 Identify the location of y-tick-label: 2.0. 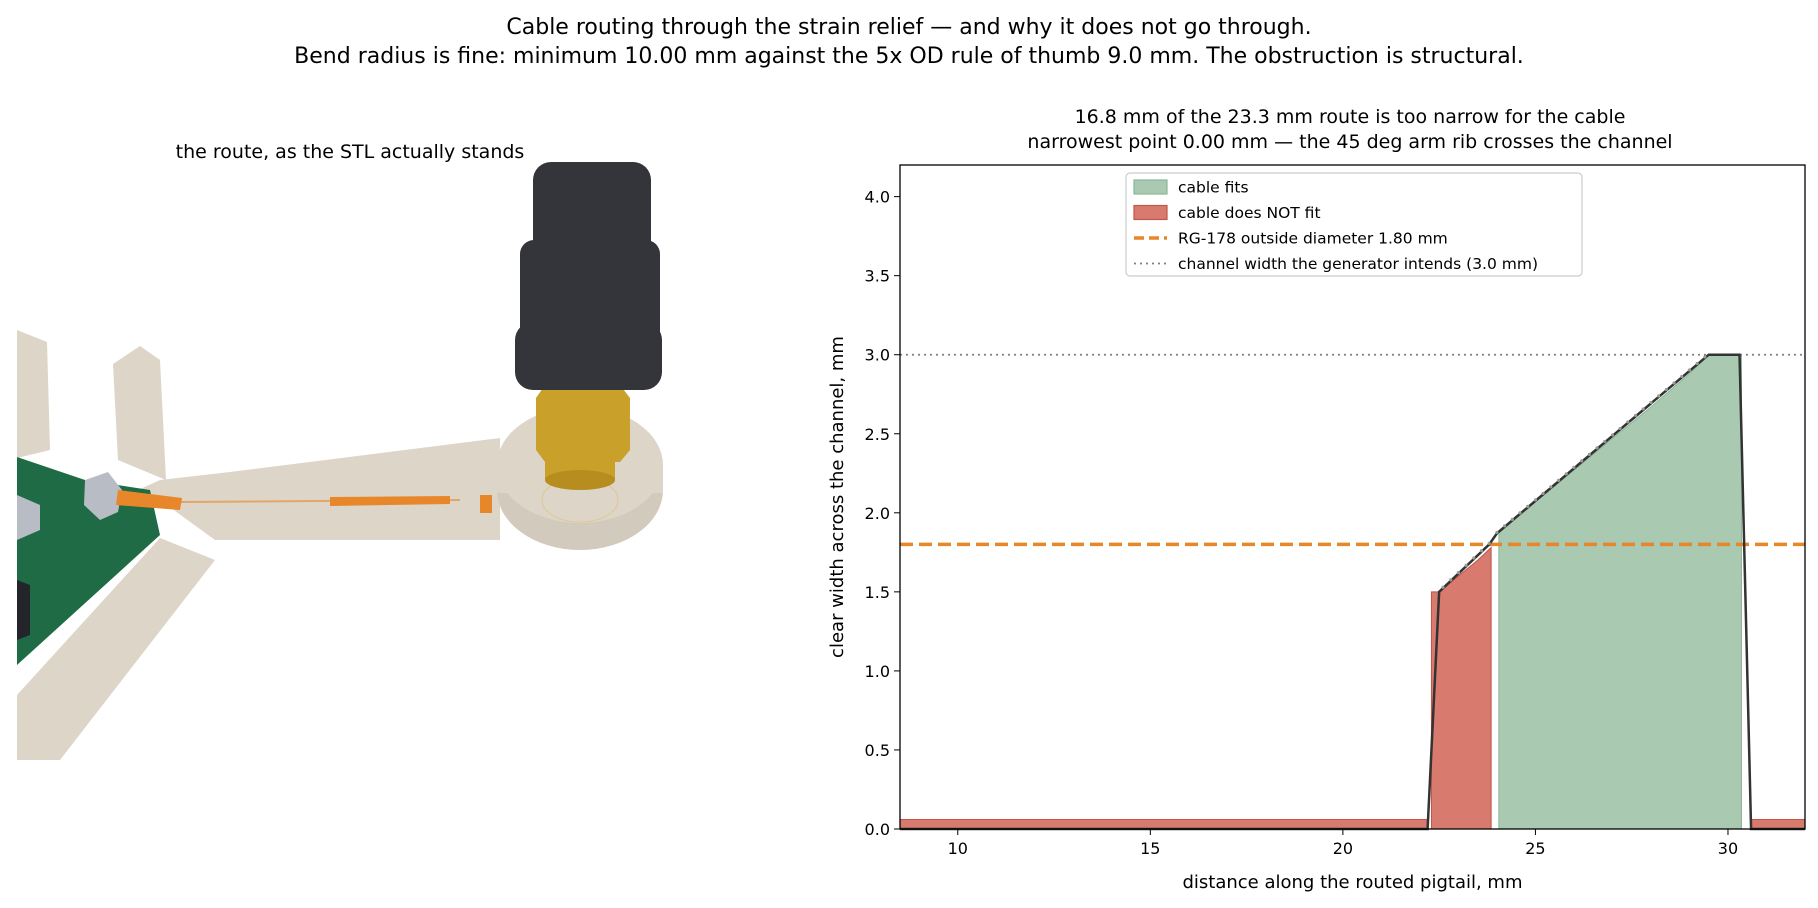
(877, 513).